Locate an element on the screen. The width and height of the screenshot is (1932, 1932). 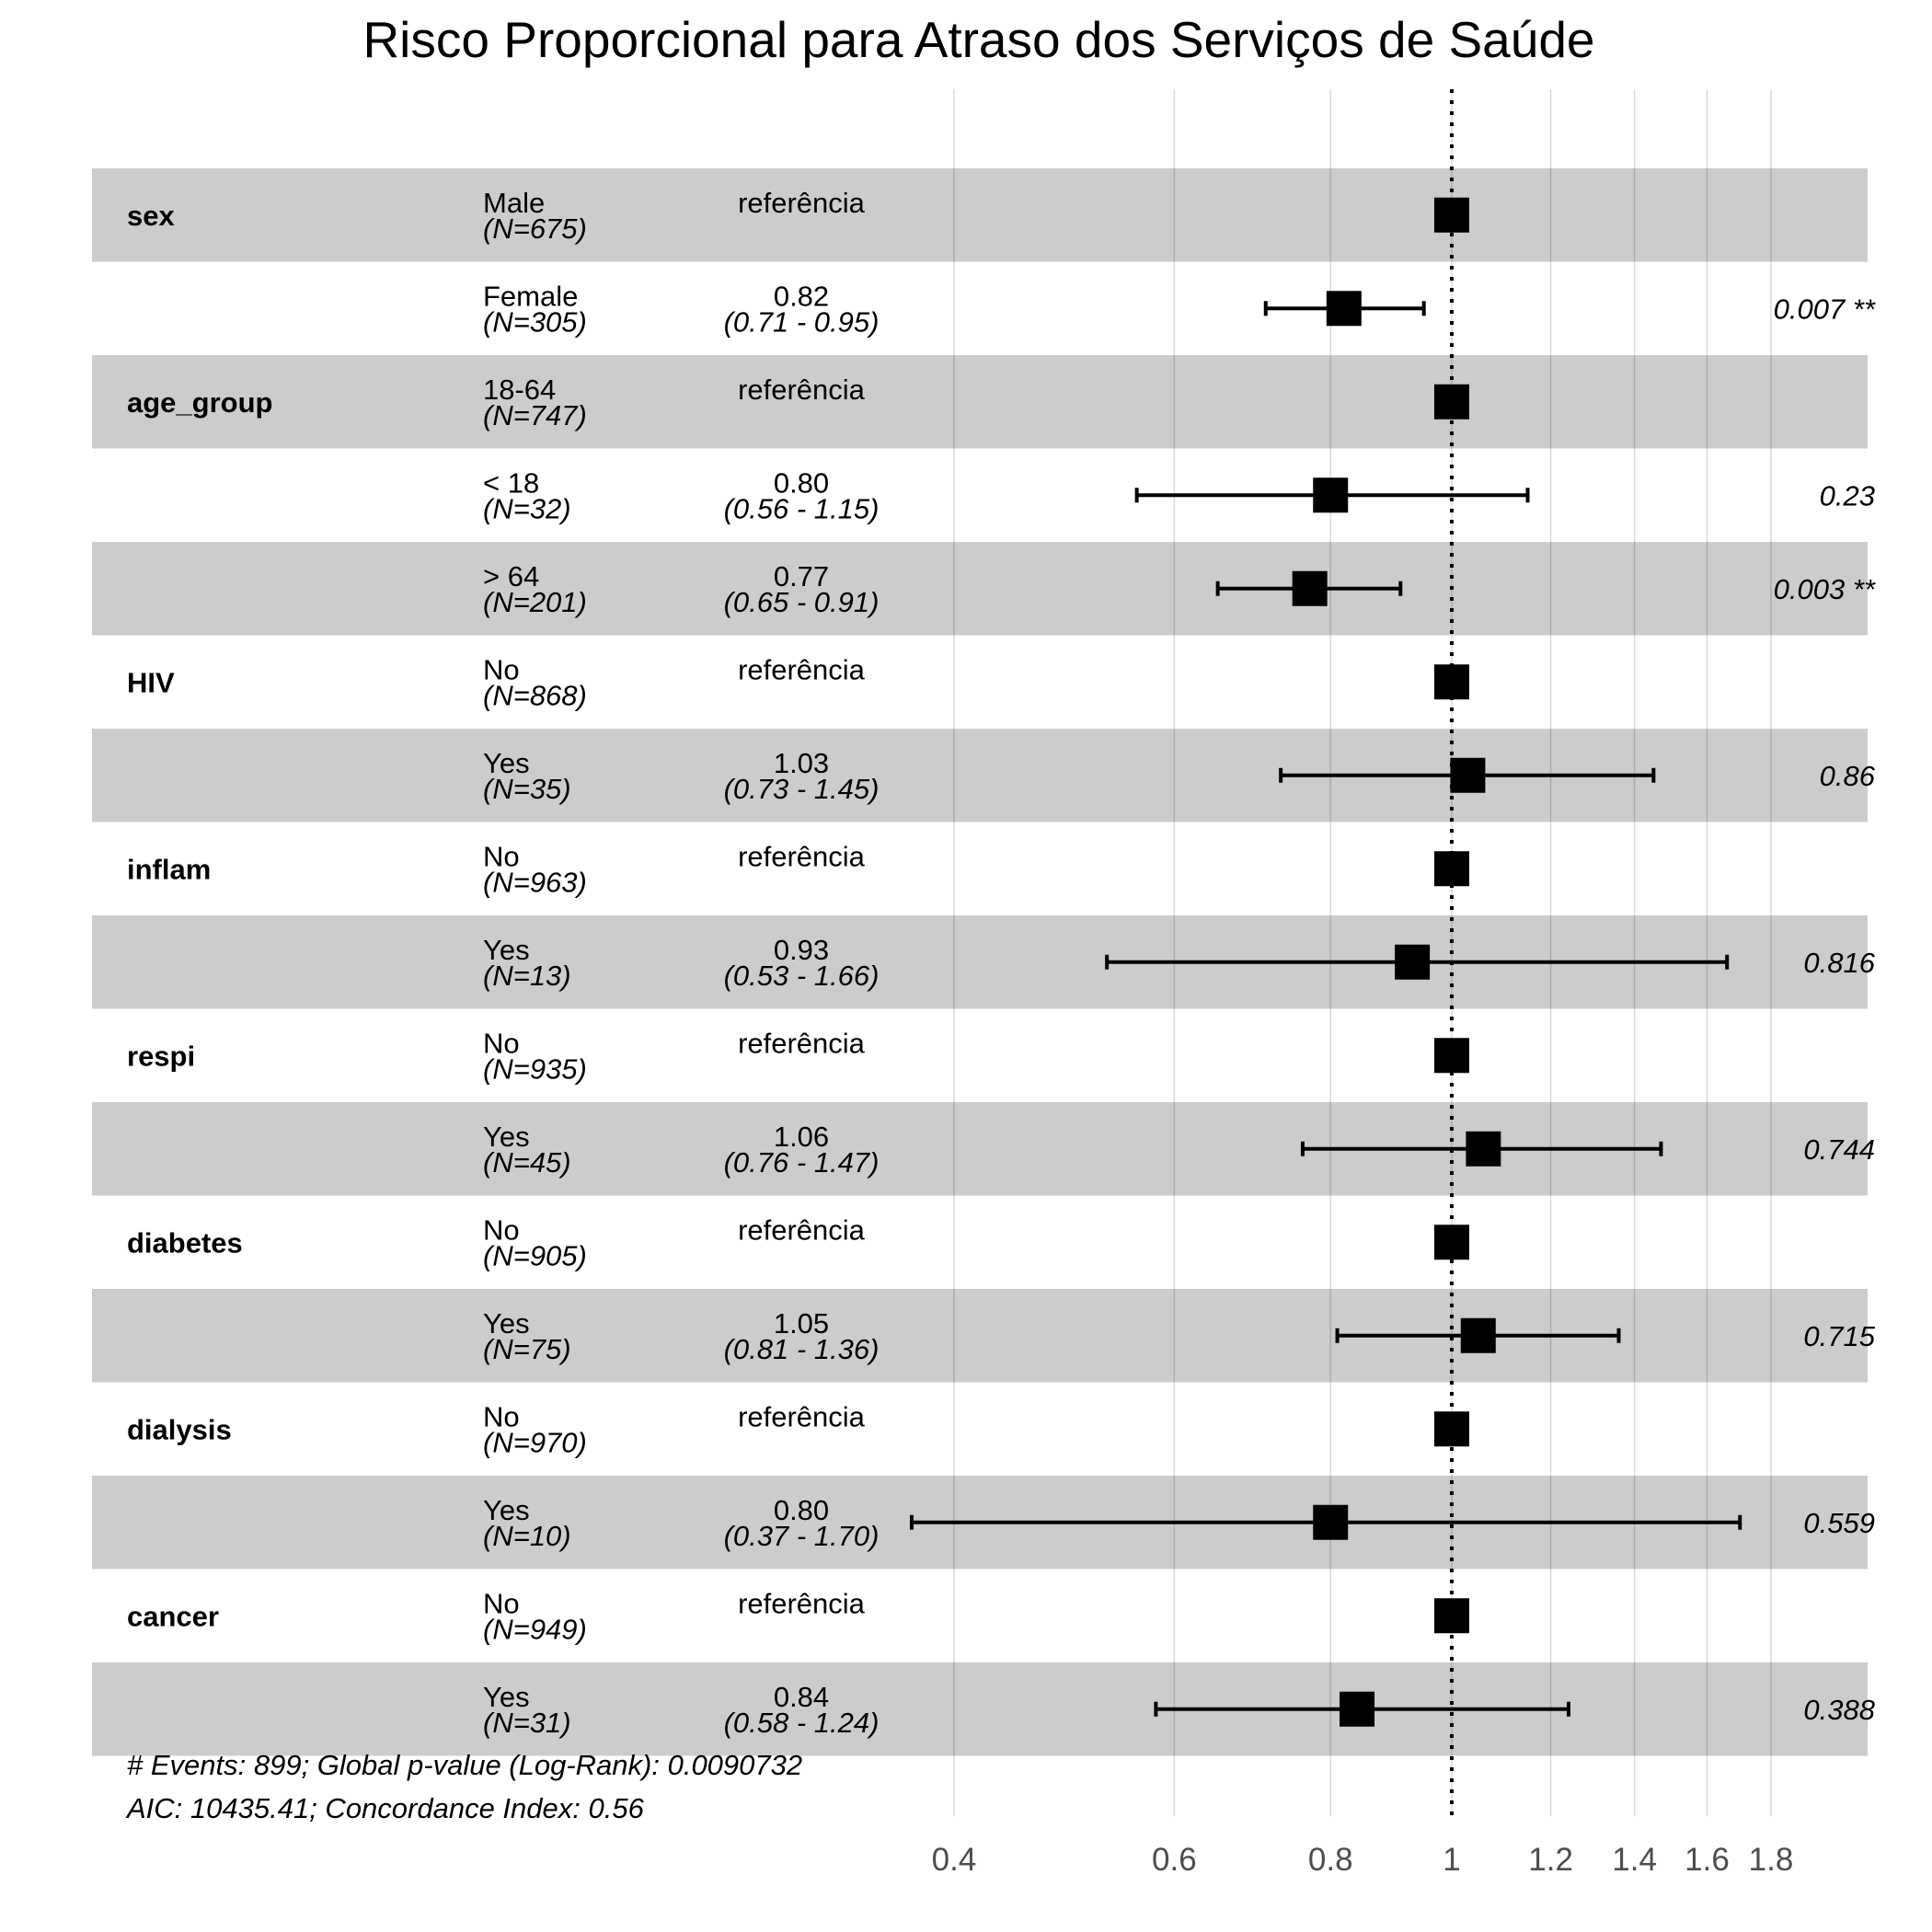
p-value-label: 0.003 ** is located at coordinates (1825, 589).